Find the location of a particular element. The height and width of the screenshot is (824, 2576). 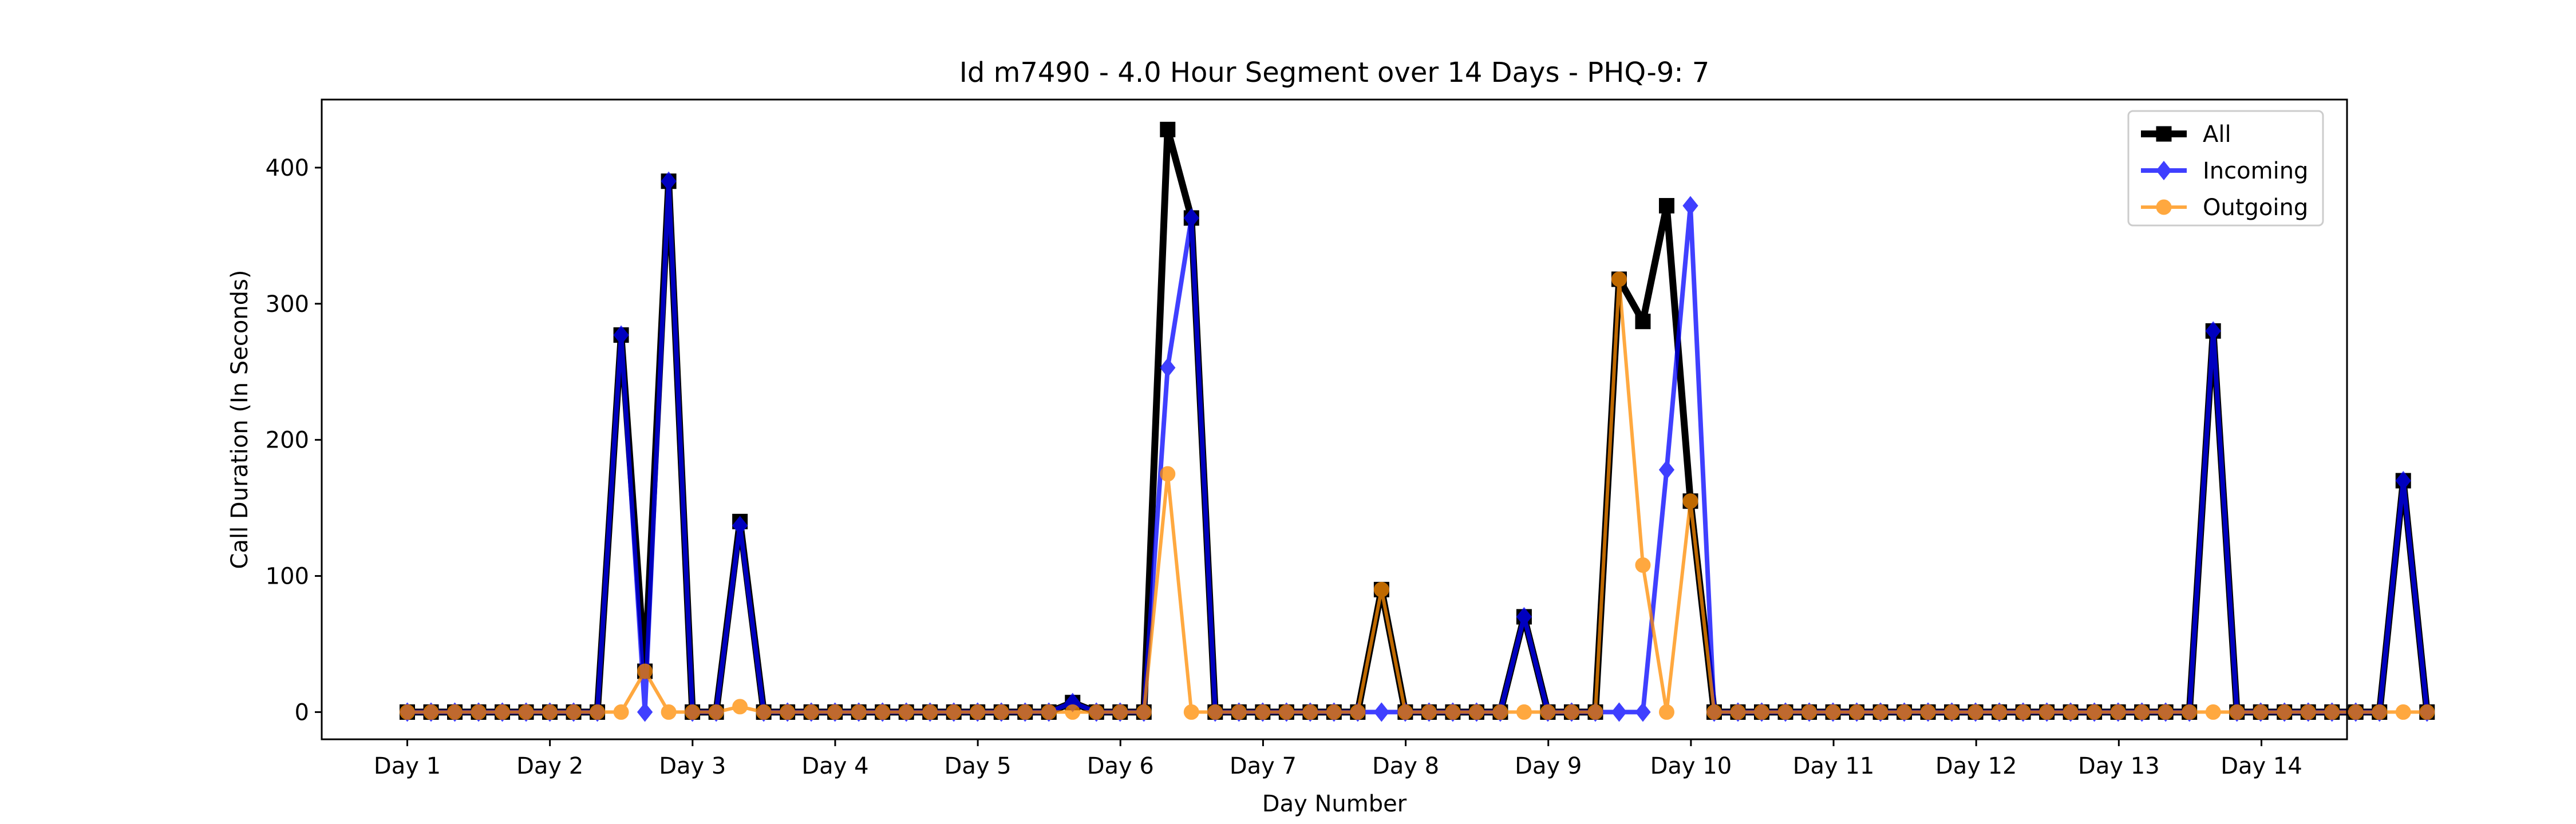

legend-box is located at coordinates (2225, 168).